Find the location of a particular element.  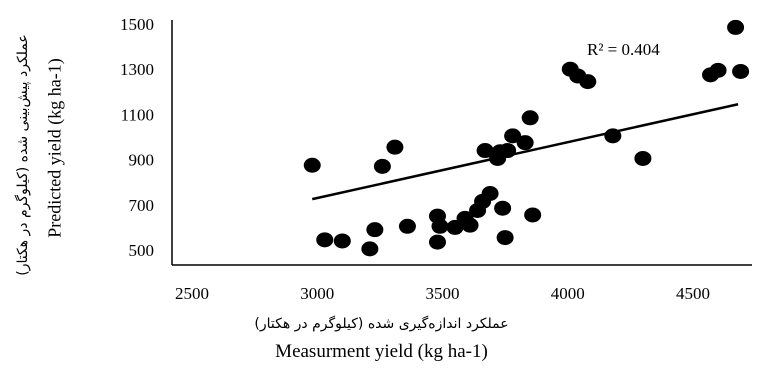

y-tick-label: 500 is located at coordinates (142, 250).